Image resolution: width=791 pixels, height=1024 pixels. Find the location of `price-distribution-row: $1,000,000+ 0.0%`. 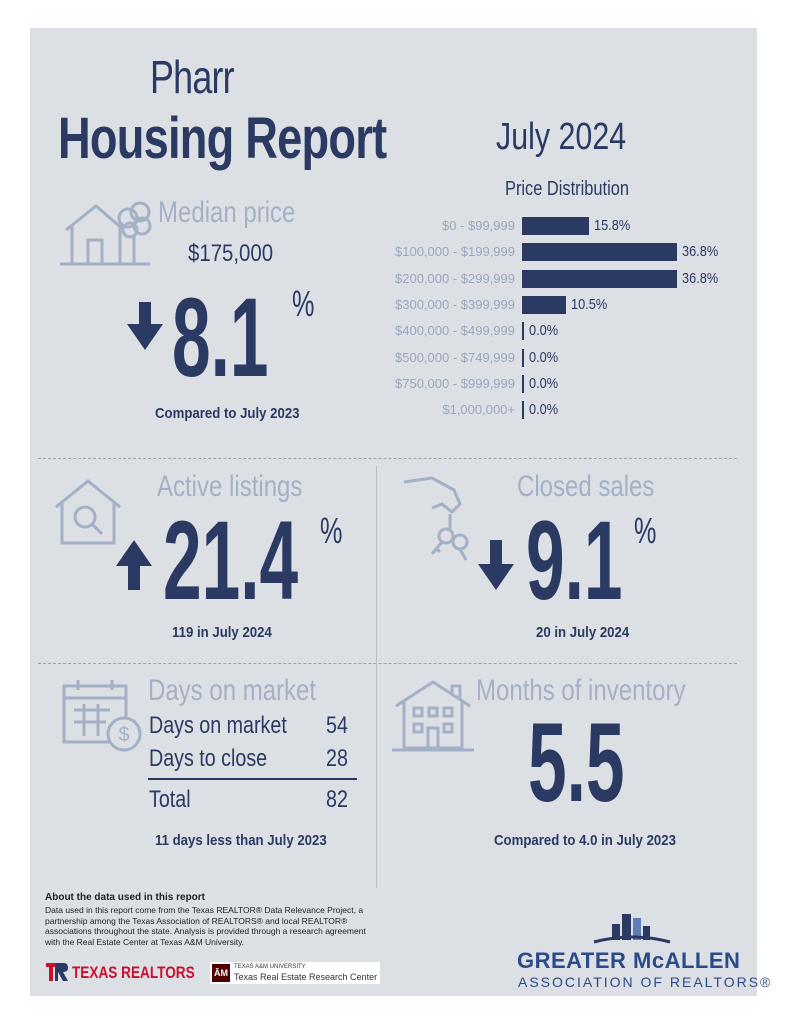

price-distribution-row: $1,000,000+ 0.0% is located at coordinates (395, 411).